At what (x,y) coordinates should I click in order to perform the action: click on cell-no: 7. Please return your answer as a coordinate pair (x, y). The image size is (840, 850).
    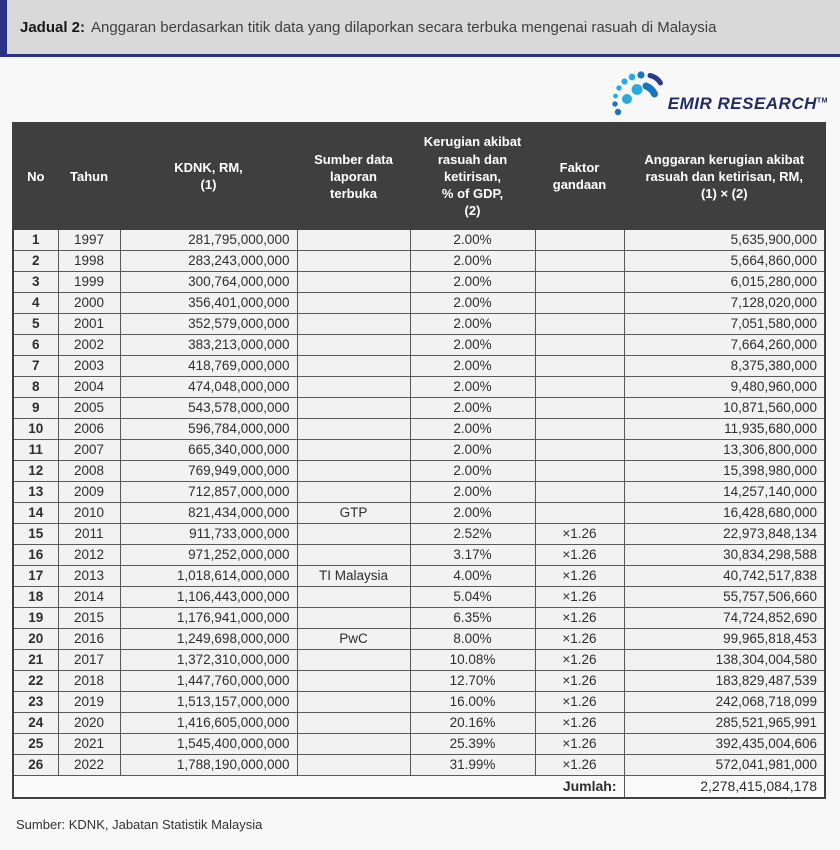
    Looking at the image, I should click on (35, 365).